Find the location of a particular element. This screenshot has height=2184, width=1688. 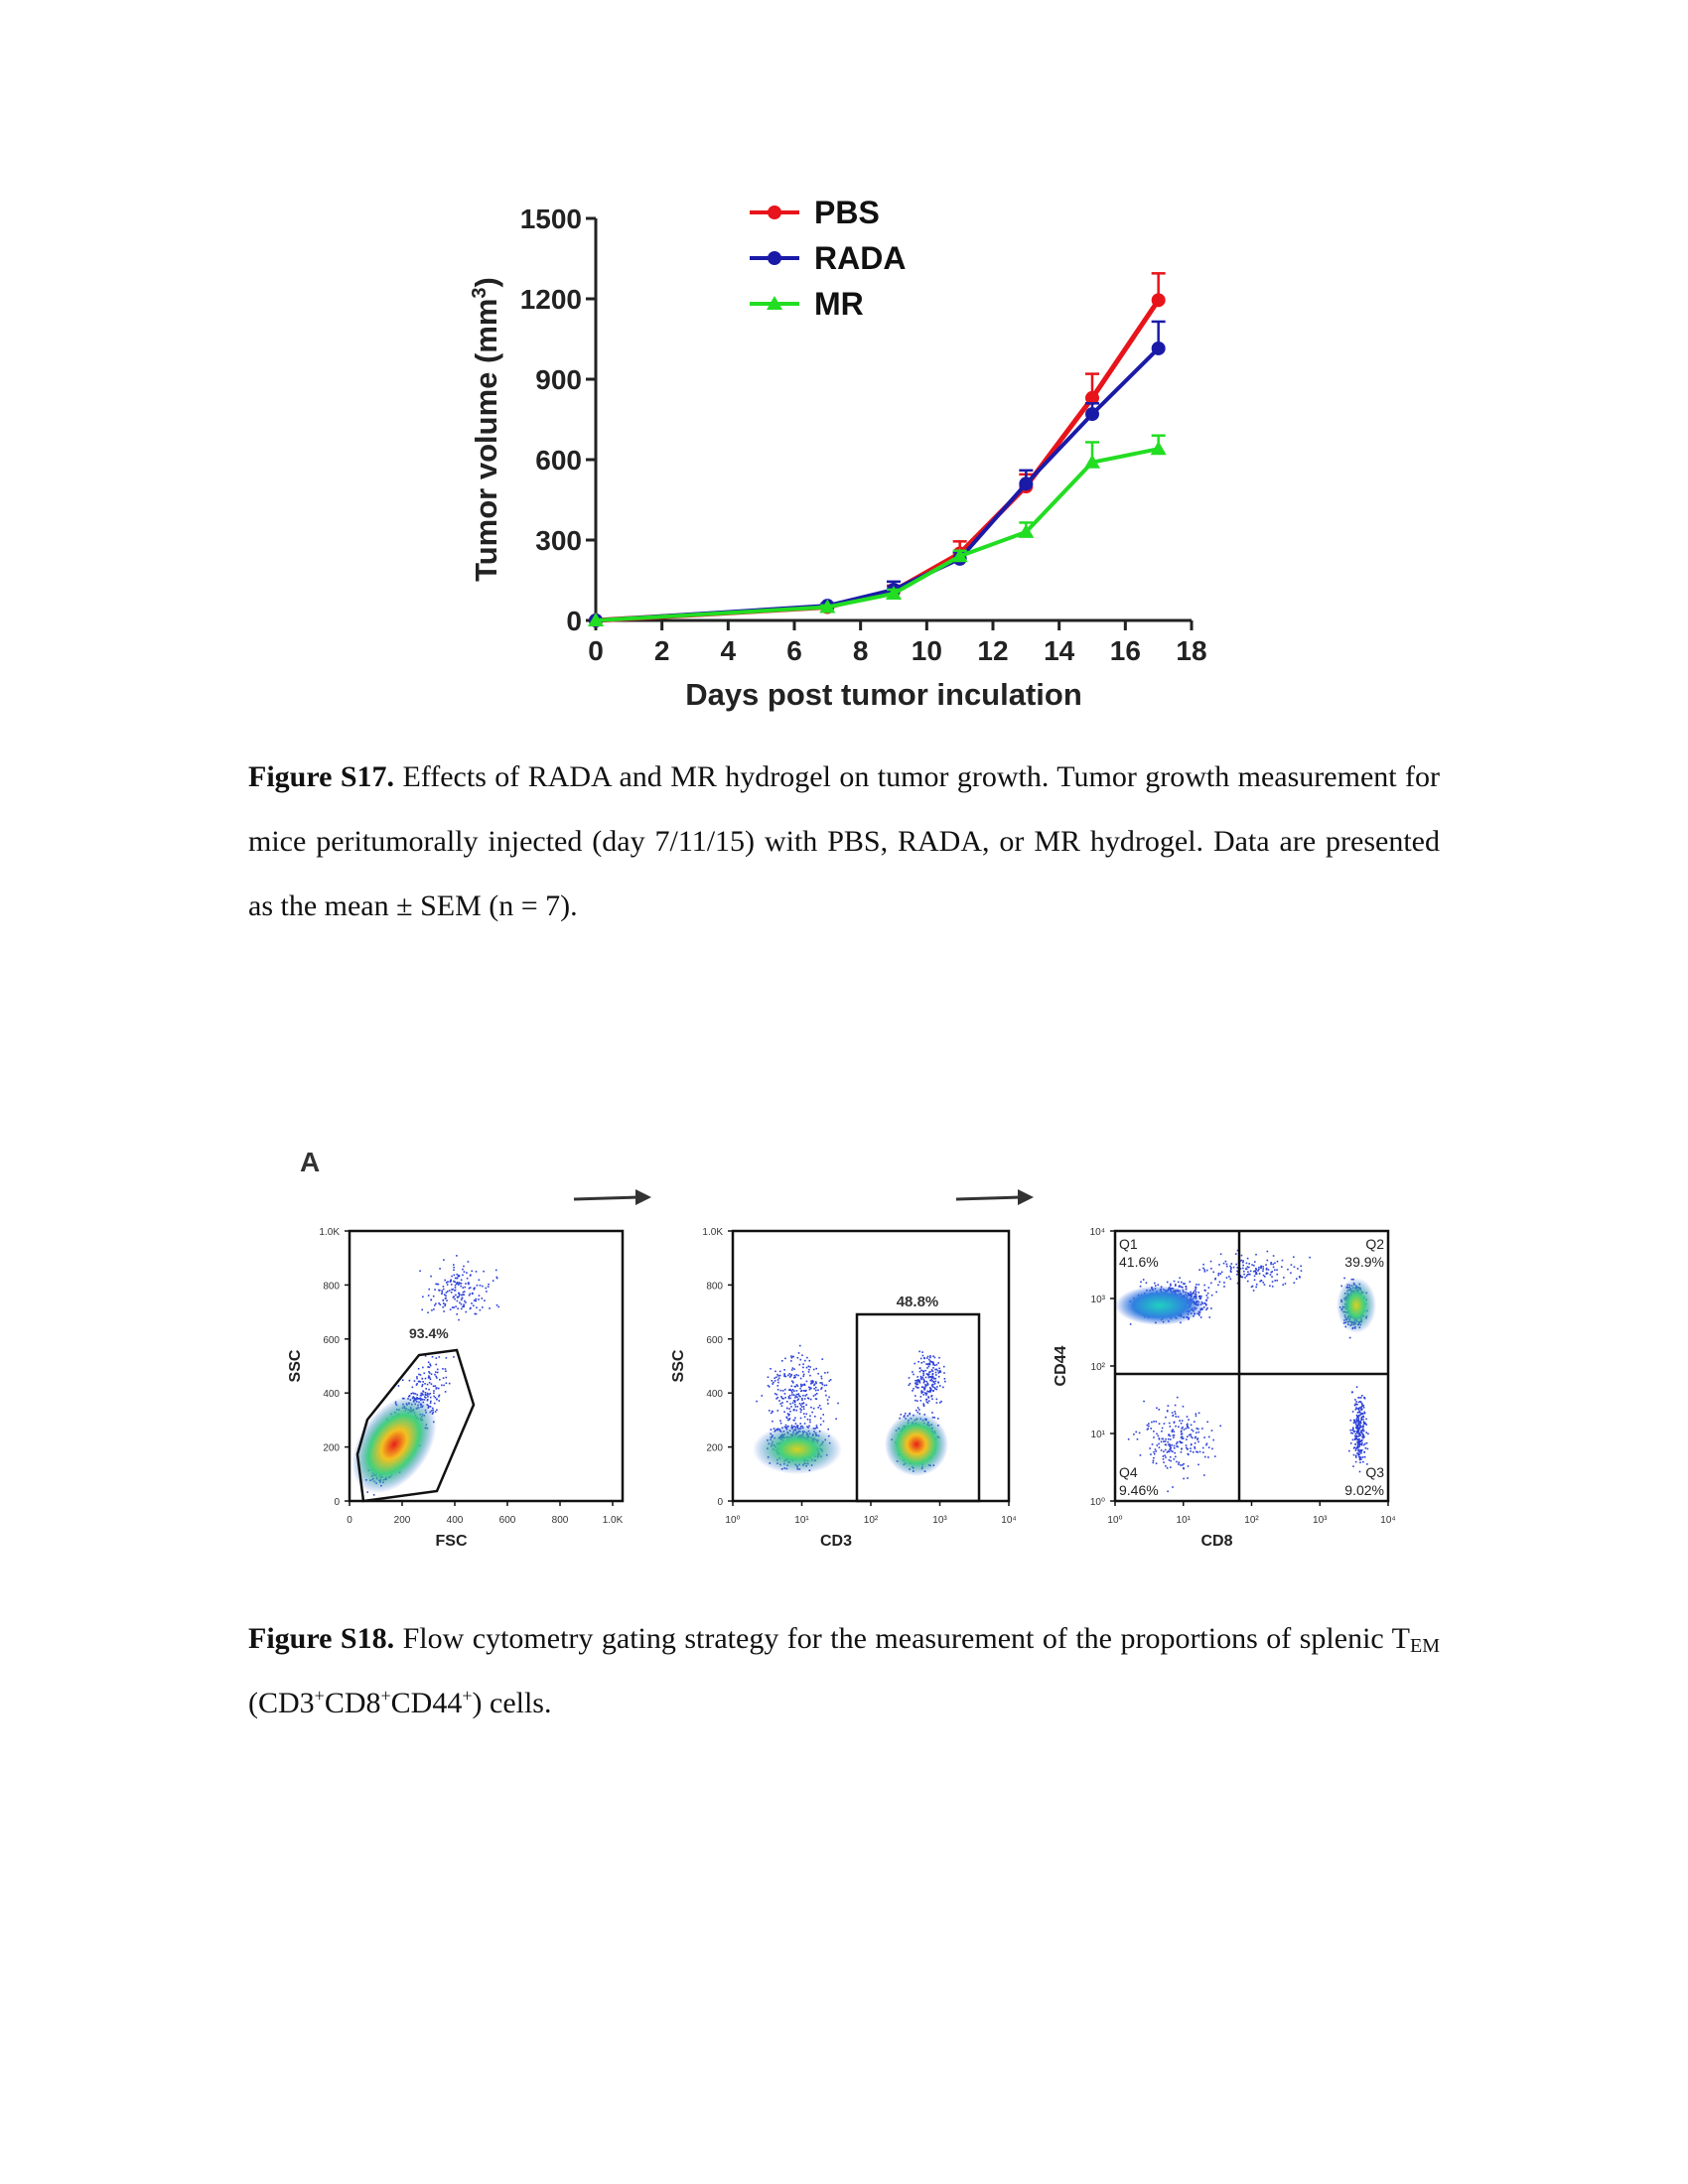

x-tick-label: 10⁰ is located at coordinates (732, 1520).